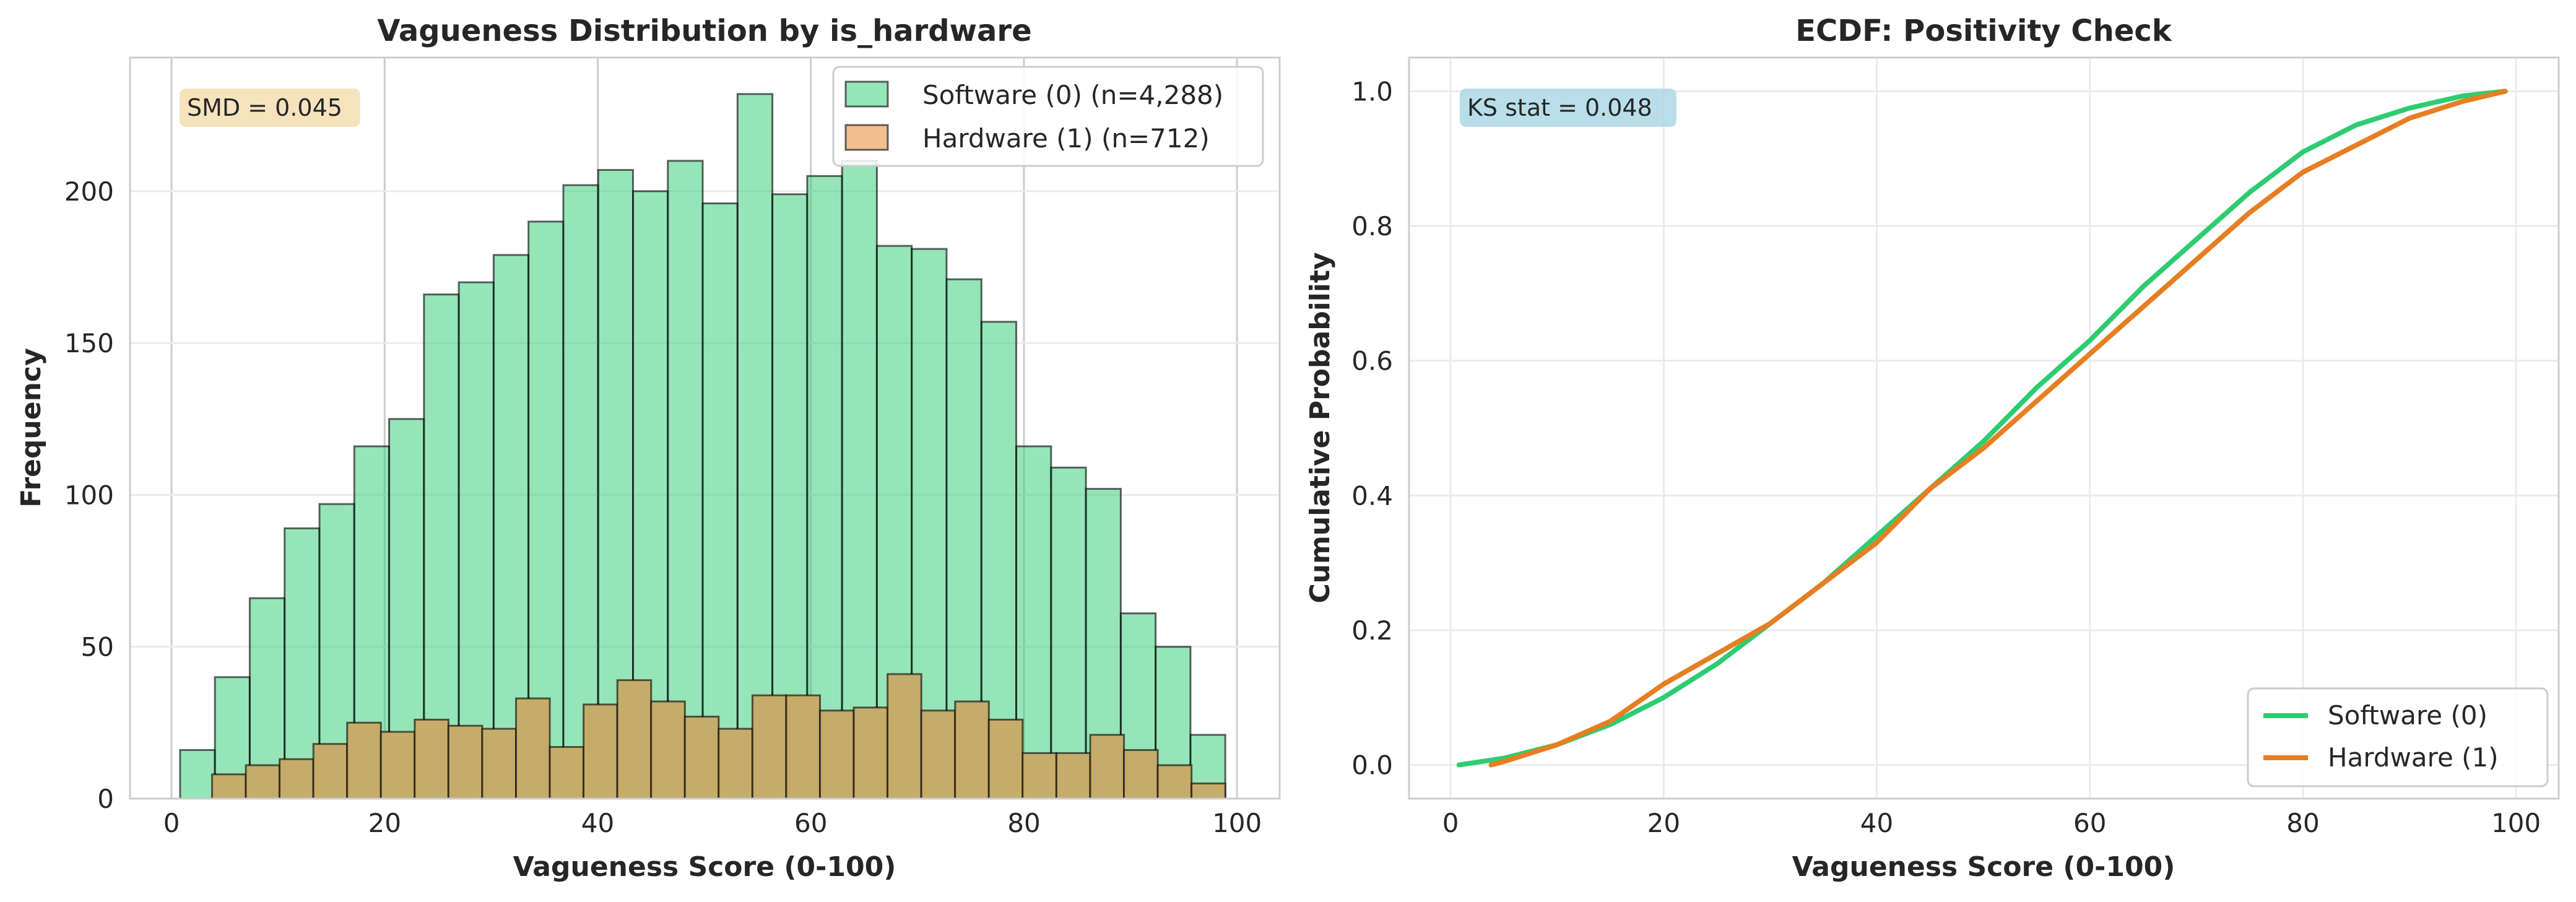 Image resolution: width=2576 pixels, height=902 pixels. Describe the element at coordinates (1876, 823) in the screenshot. I see `ecdf-x-tick-label: 40` at that location.